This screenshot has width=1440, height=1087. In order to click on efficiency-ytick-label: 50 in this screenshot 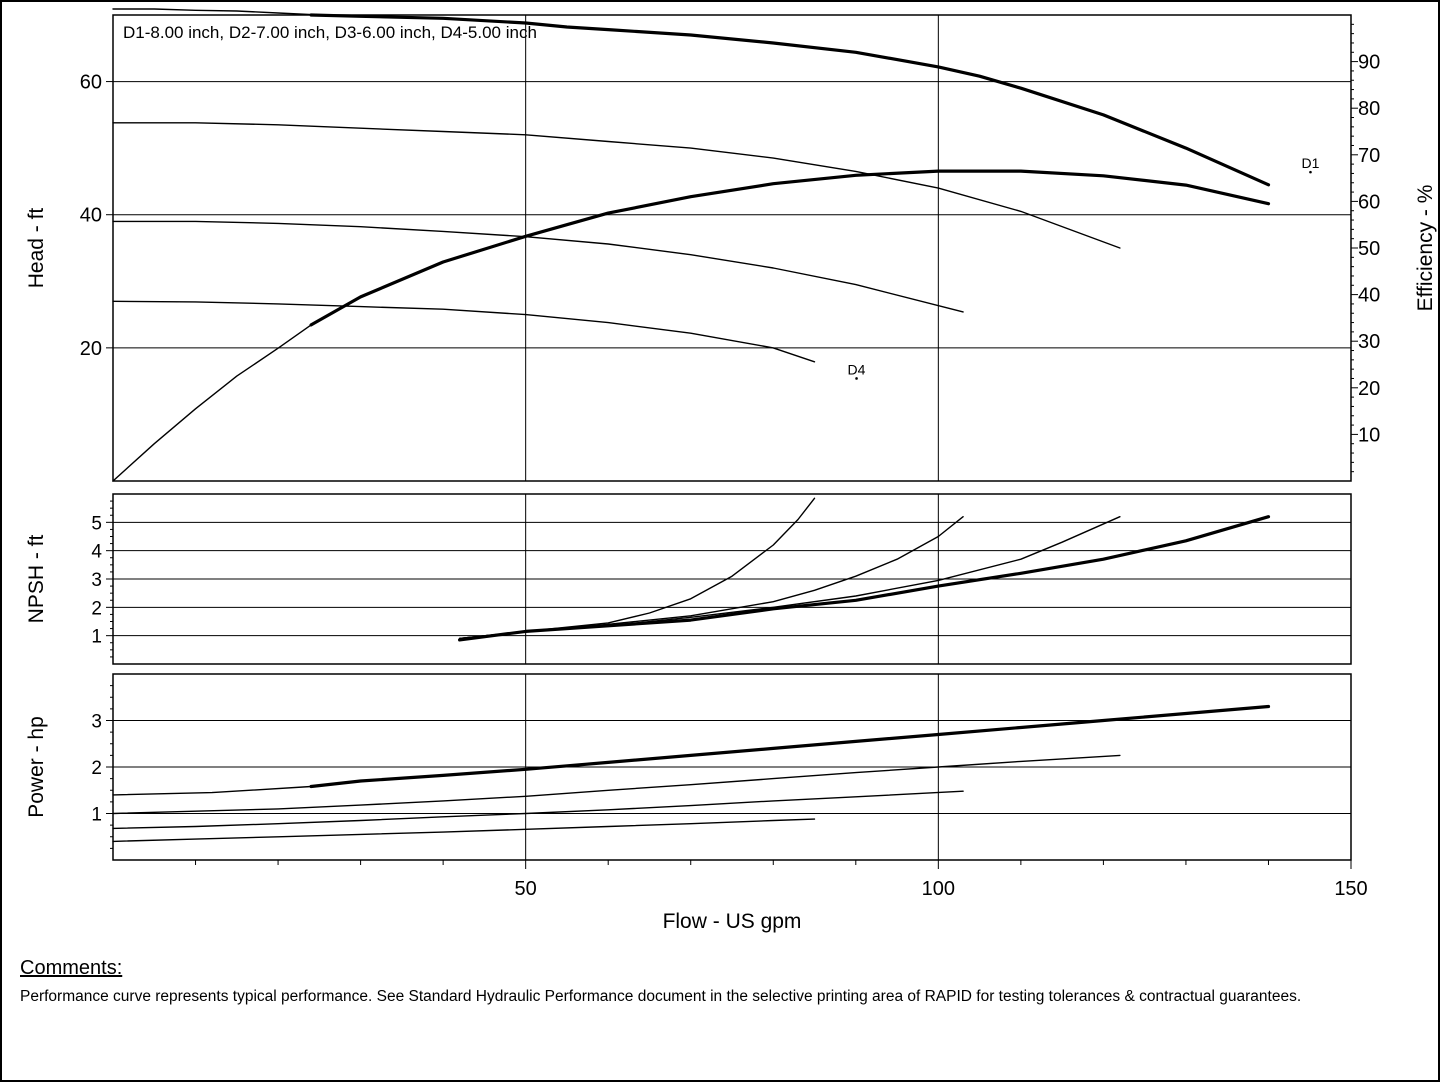, I will do `click(1369, 249)`.